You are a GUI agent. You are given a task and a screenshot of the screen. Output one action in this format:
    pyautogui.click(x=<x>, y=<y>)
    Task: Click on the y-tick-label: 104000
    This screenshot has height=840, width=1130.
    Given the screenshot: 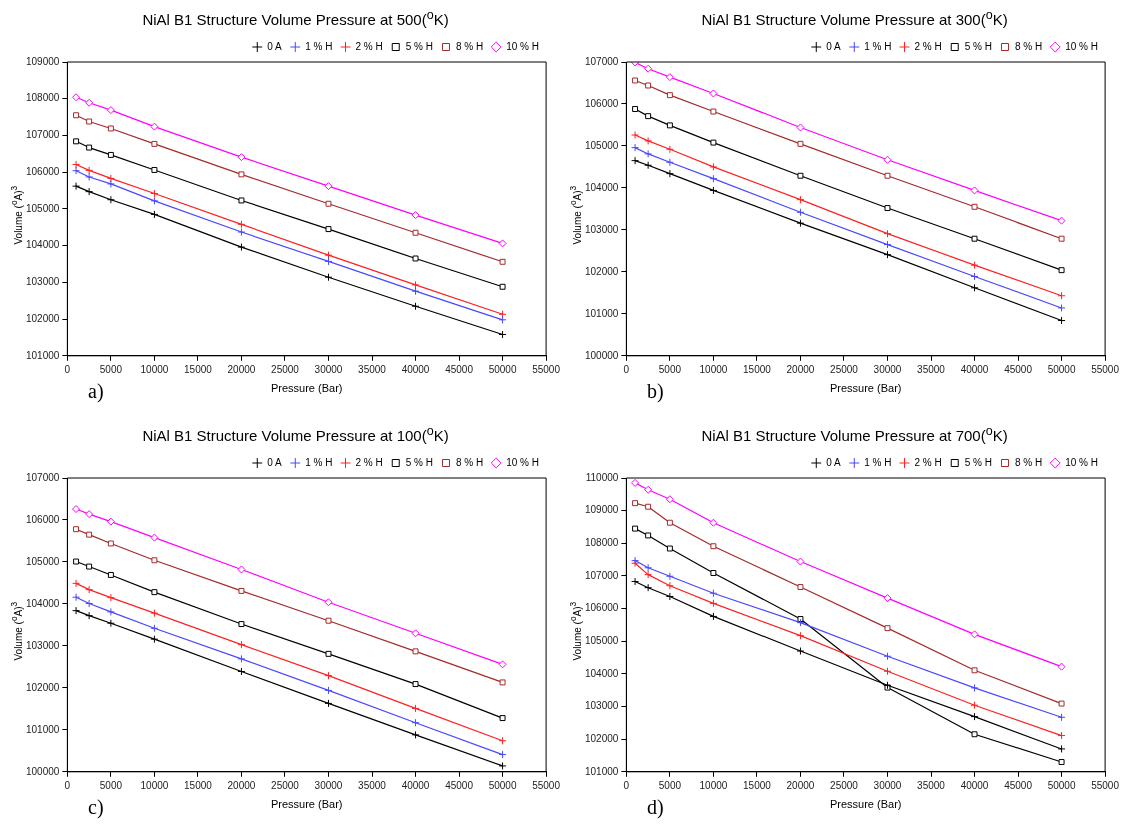 What is the action you would take?
    pyautogui.click(x=42, y=245)
    